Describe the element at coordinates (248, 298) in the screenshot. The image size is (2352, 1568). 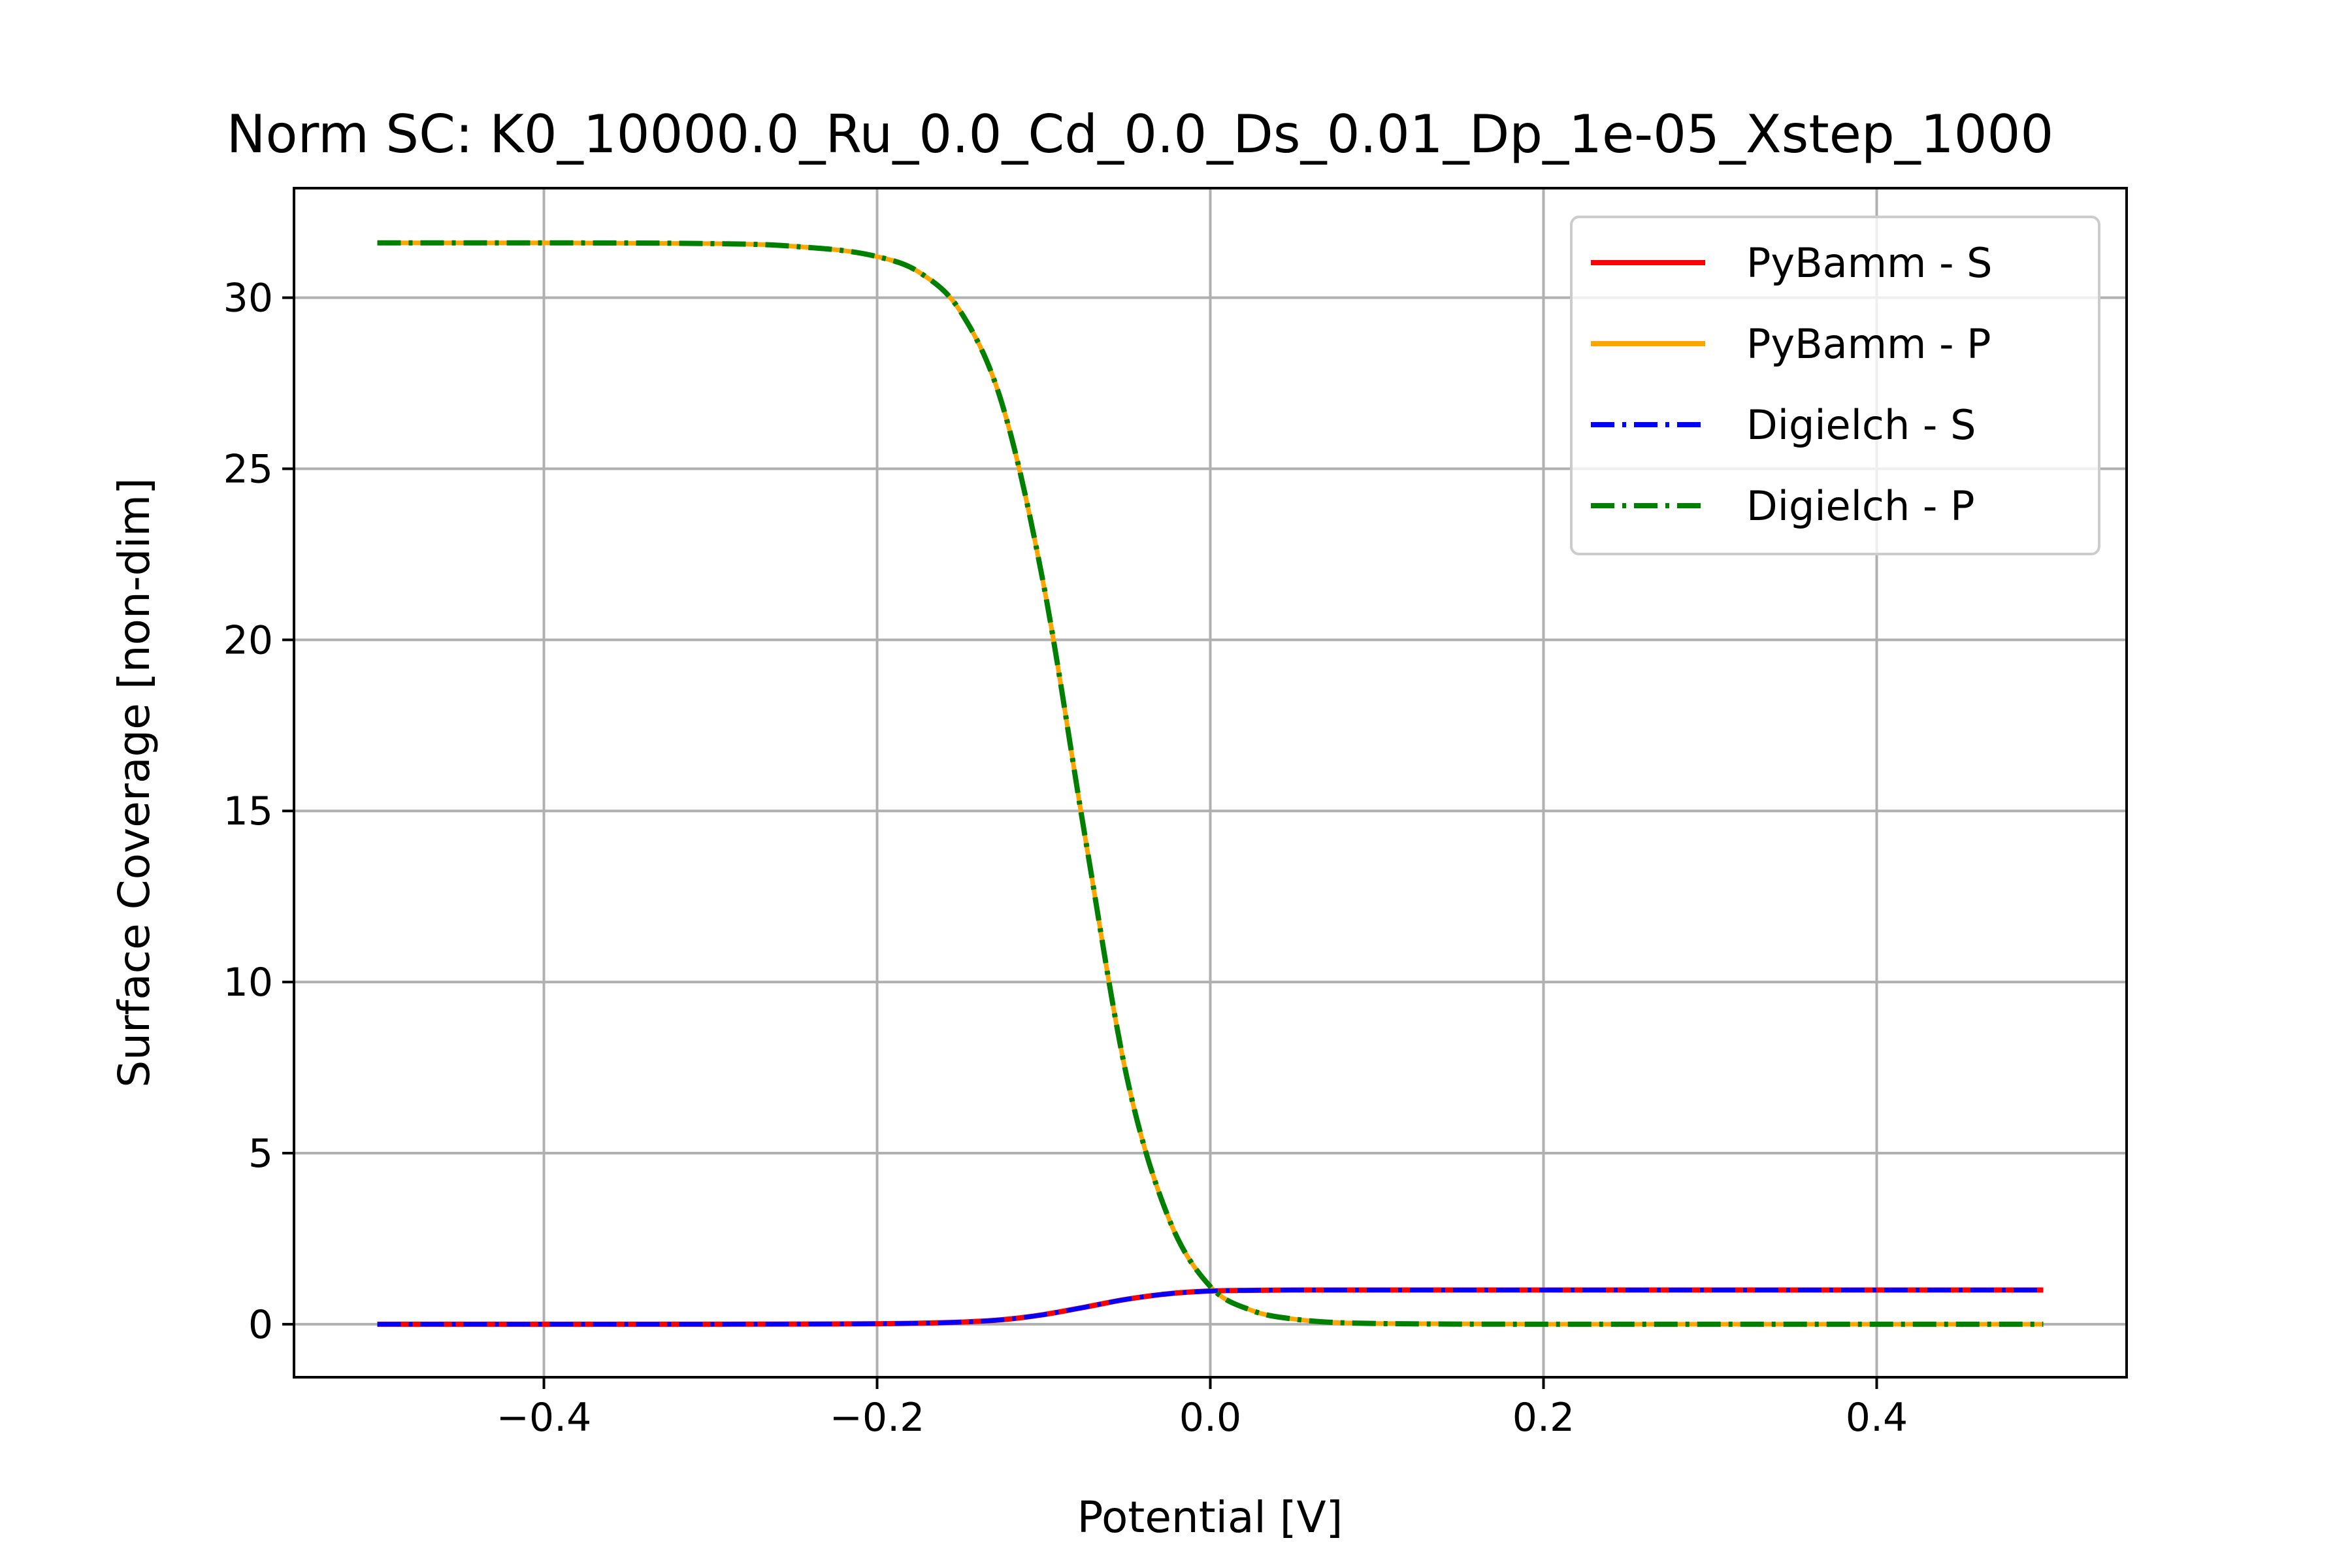
I see `y-tick-label: 30` at that location.